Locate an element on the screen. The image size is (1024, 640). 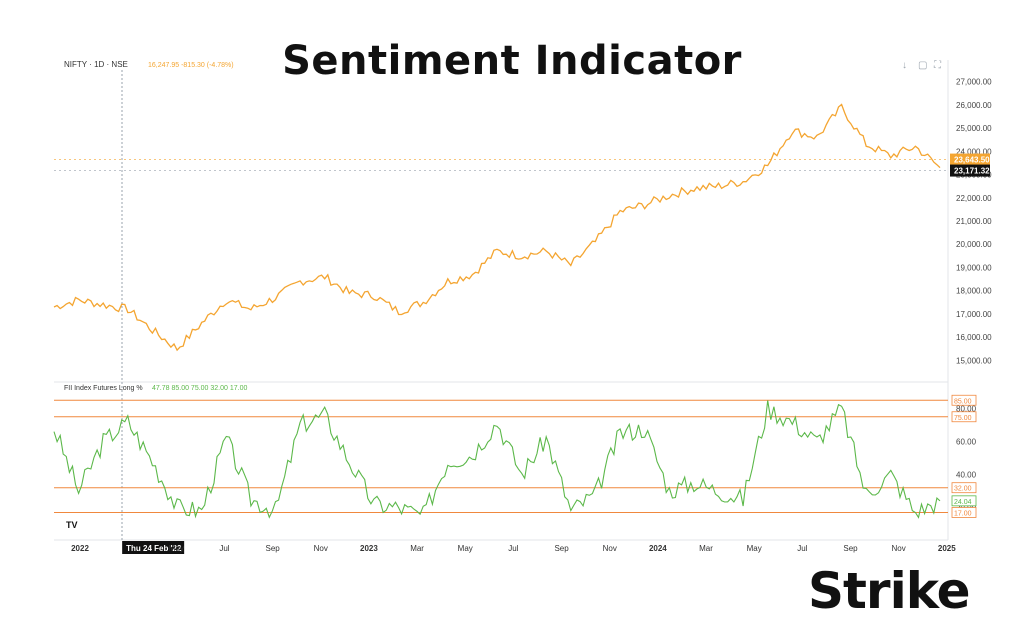
fii-level-label-text: 85.00 is located at coordinates (963, 401).